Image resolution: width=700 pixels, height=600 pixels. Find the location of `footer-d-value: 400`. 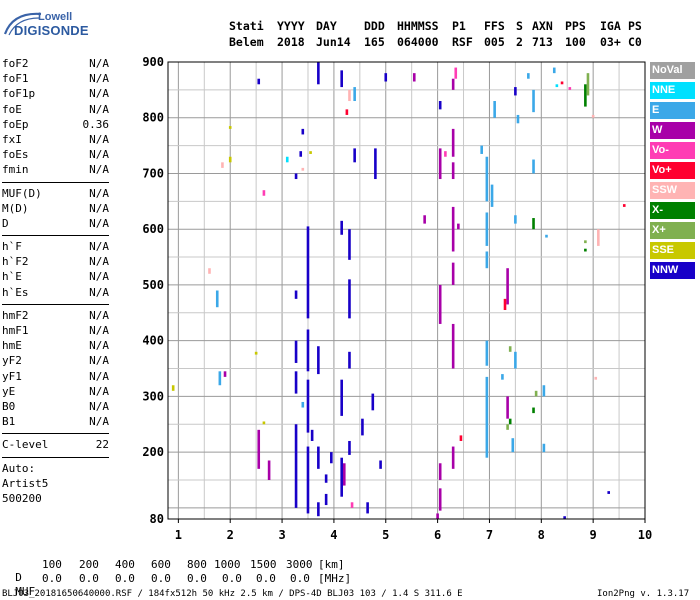

footer-d-value: 400 is located at coordinates (125, 564).